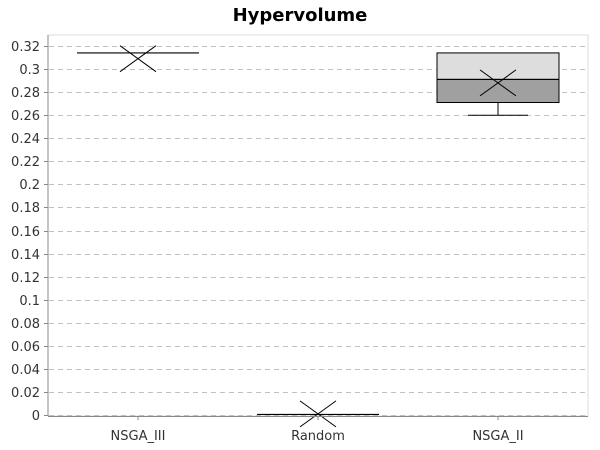  Describe the element at coordinates (29, 70) in the screenshot. I see `y-tick-label: 0.3` at that location.